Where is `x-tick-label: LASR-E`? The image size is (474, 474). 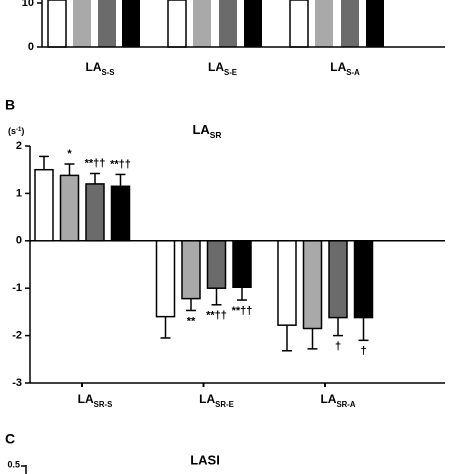
x-tick-label: LASR-E is located at coordinates (216, 400).